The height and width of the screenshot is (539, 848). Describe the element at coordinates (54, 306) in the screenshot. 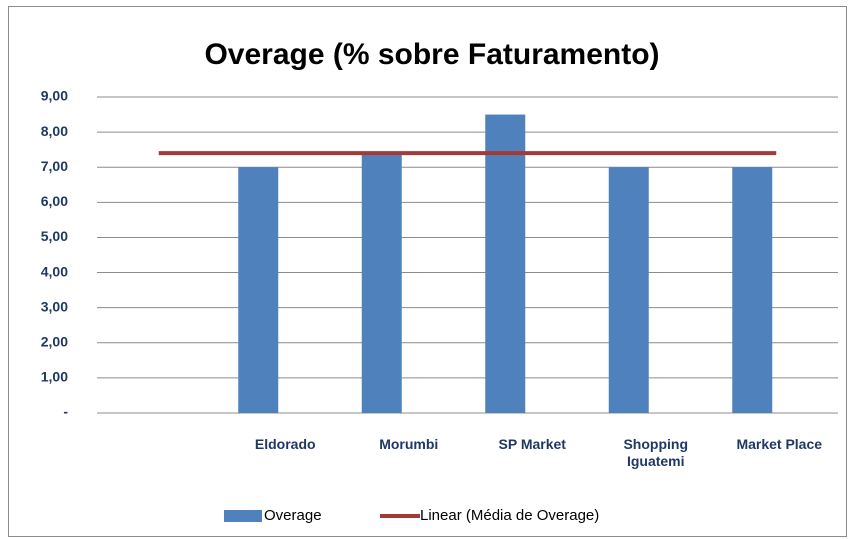

I see `y-tick-label: 3,00` at that location.